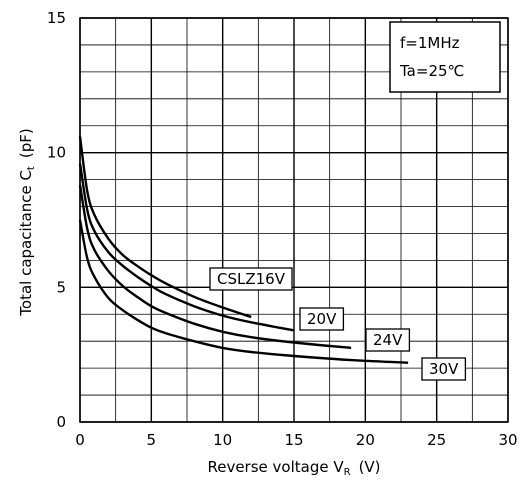 This screenshot has width=527, height=480. What do you see at coordinates (152, 440) in the screenshot?
I see `x-tick-label: 5` at bounding box center [152, 440].